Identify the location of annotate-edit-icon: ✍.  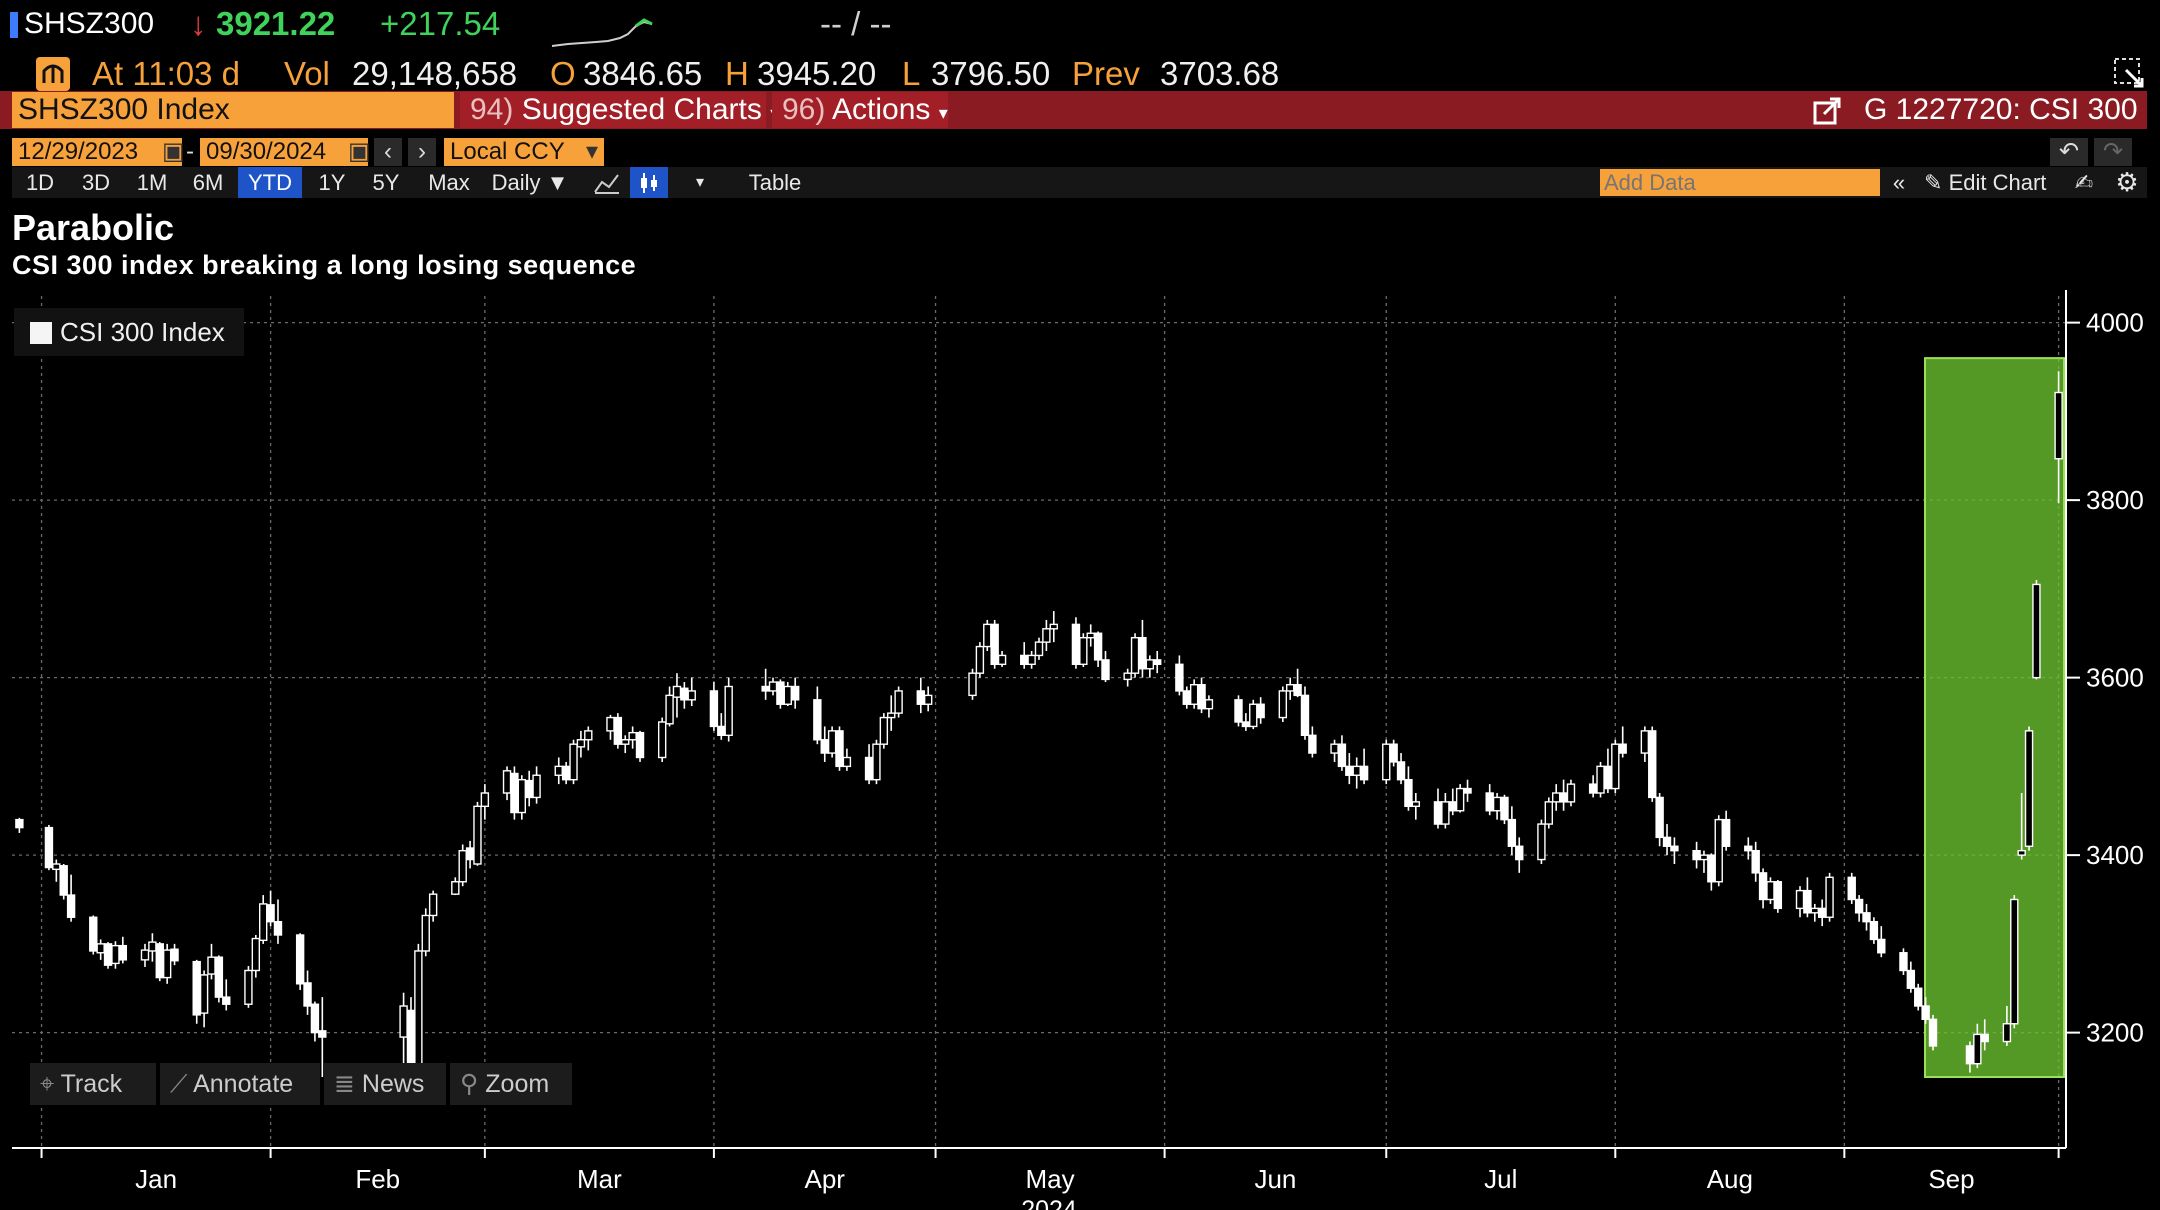
(2084, 182).